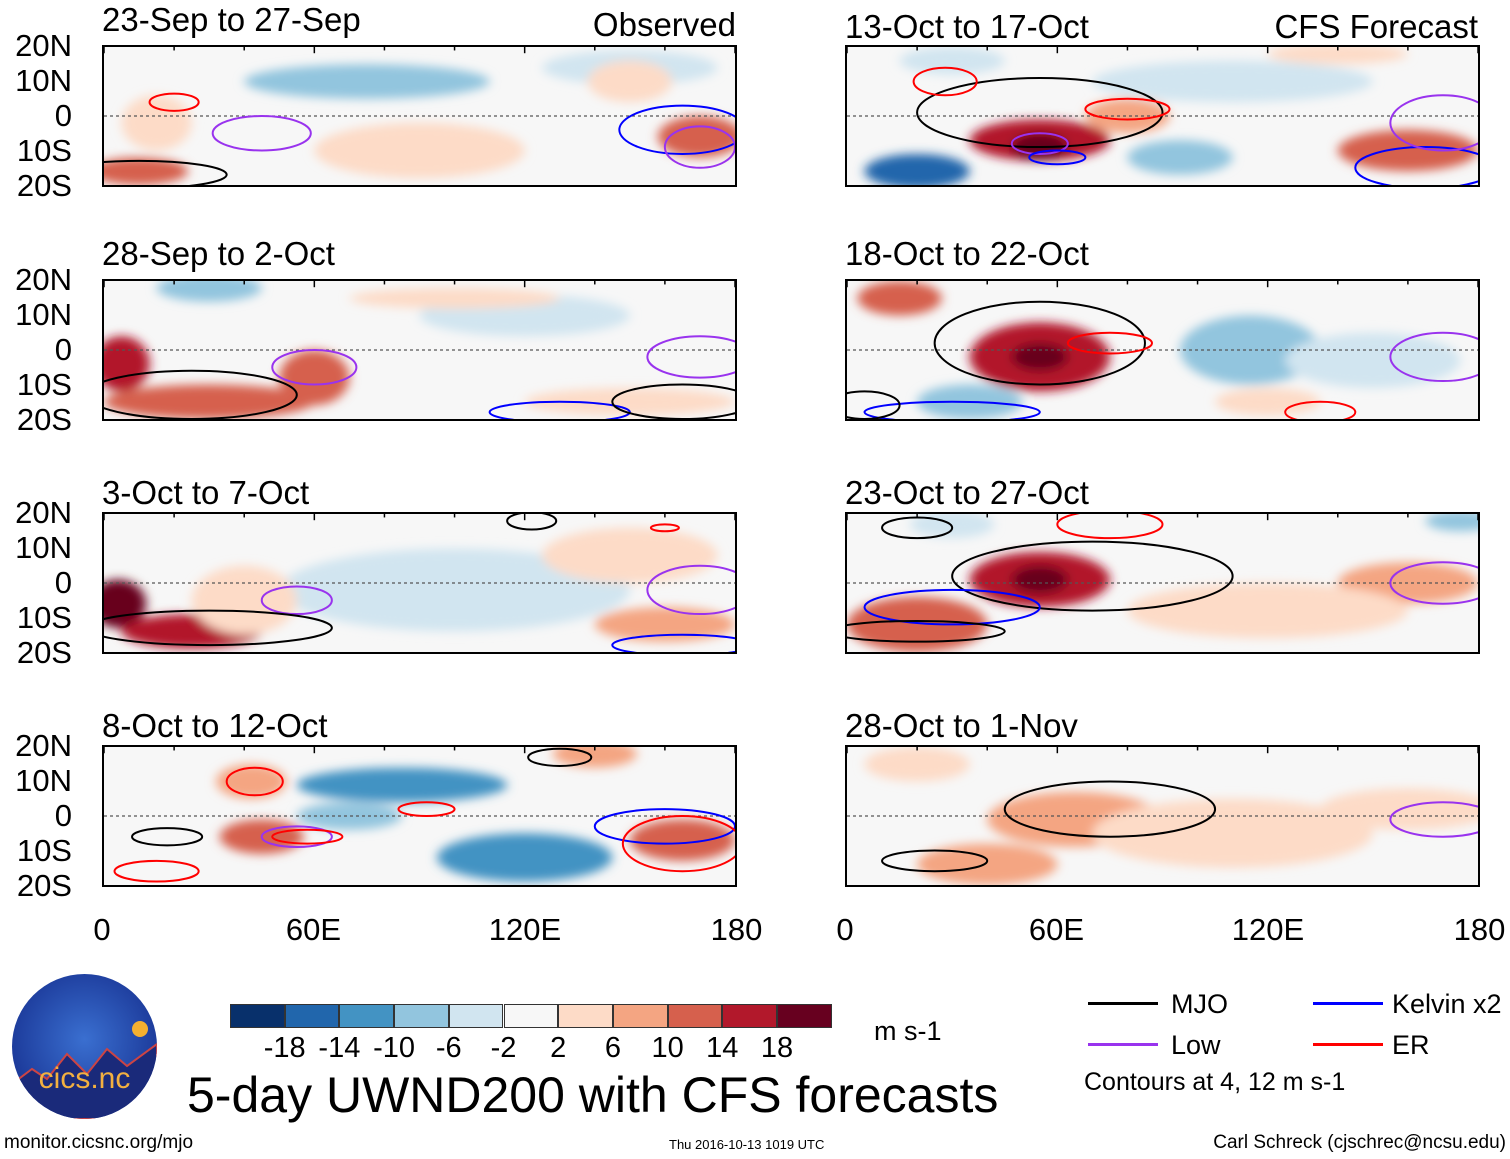 Image resolution: width=1510 pixels, height=1159 pixels. I want to click on colorbar-label: -6, so click(448, 1048).